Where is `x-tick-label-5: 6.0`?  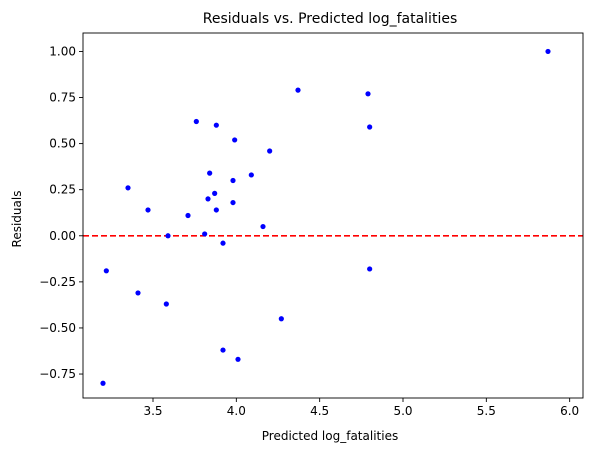
x-tick-label-5: 6.0 is located at coordinates (569, 411).